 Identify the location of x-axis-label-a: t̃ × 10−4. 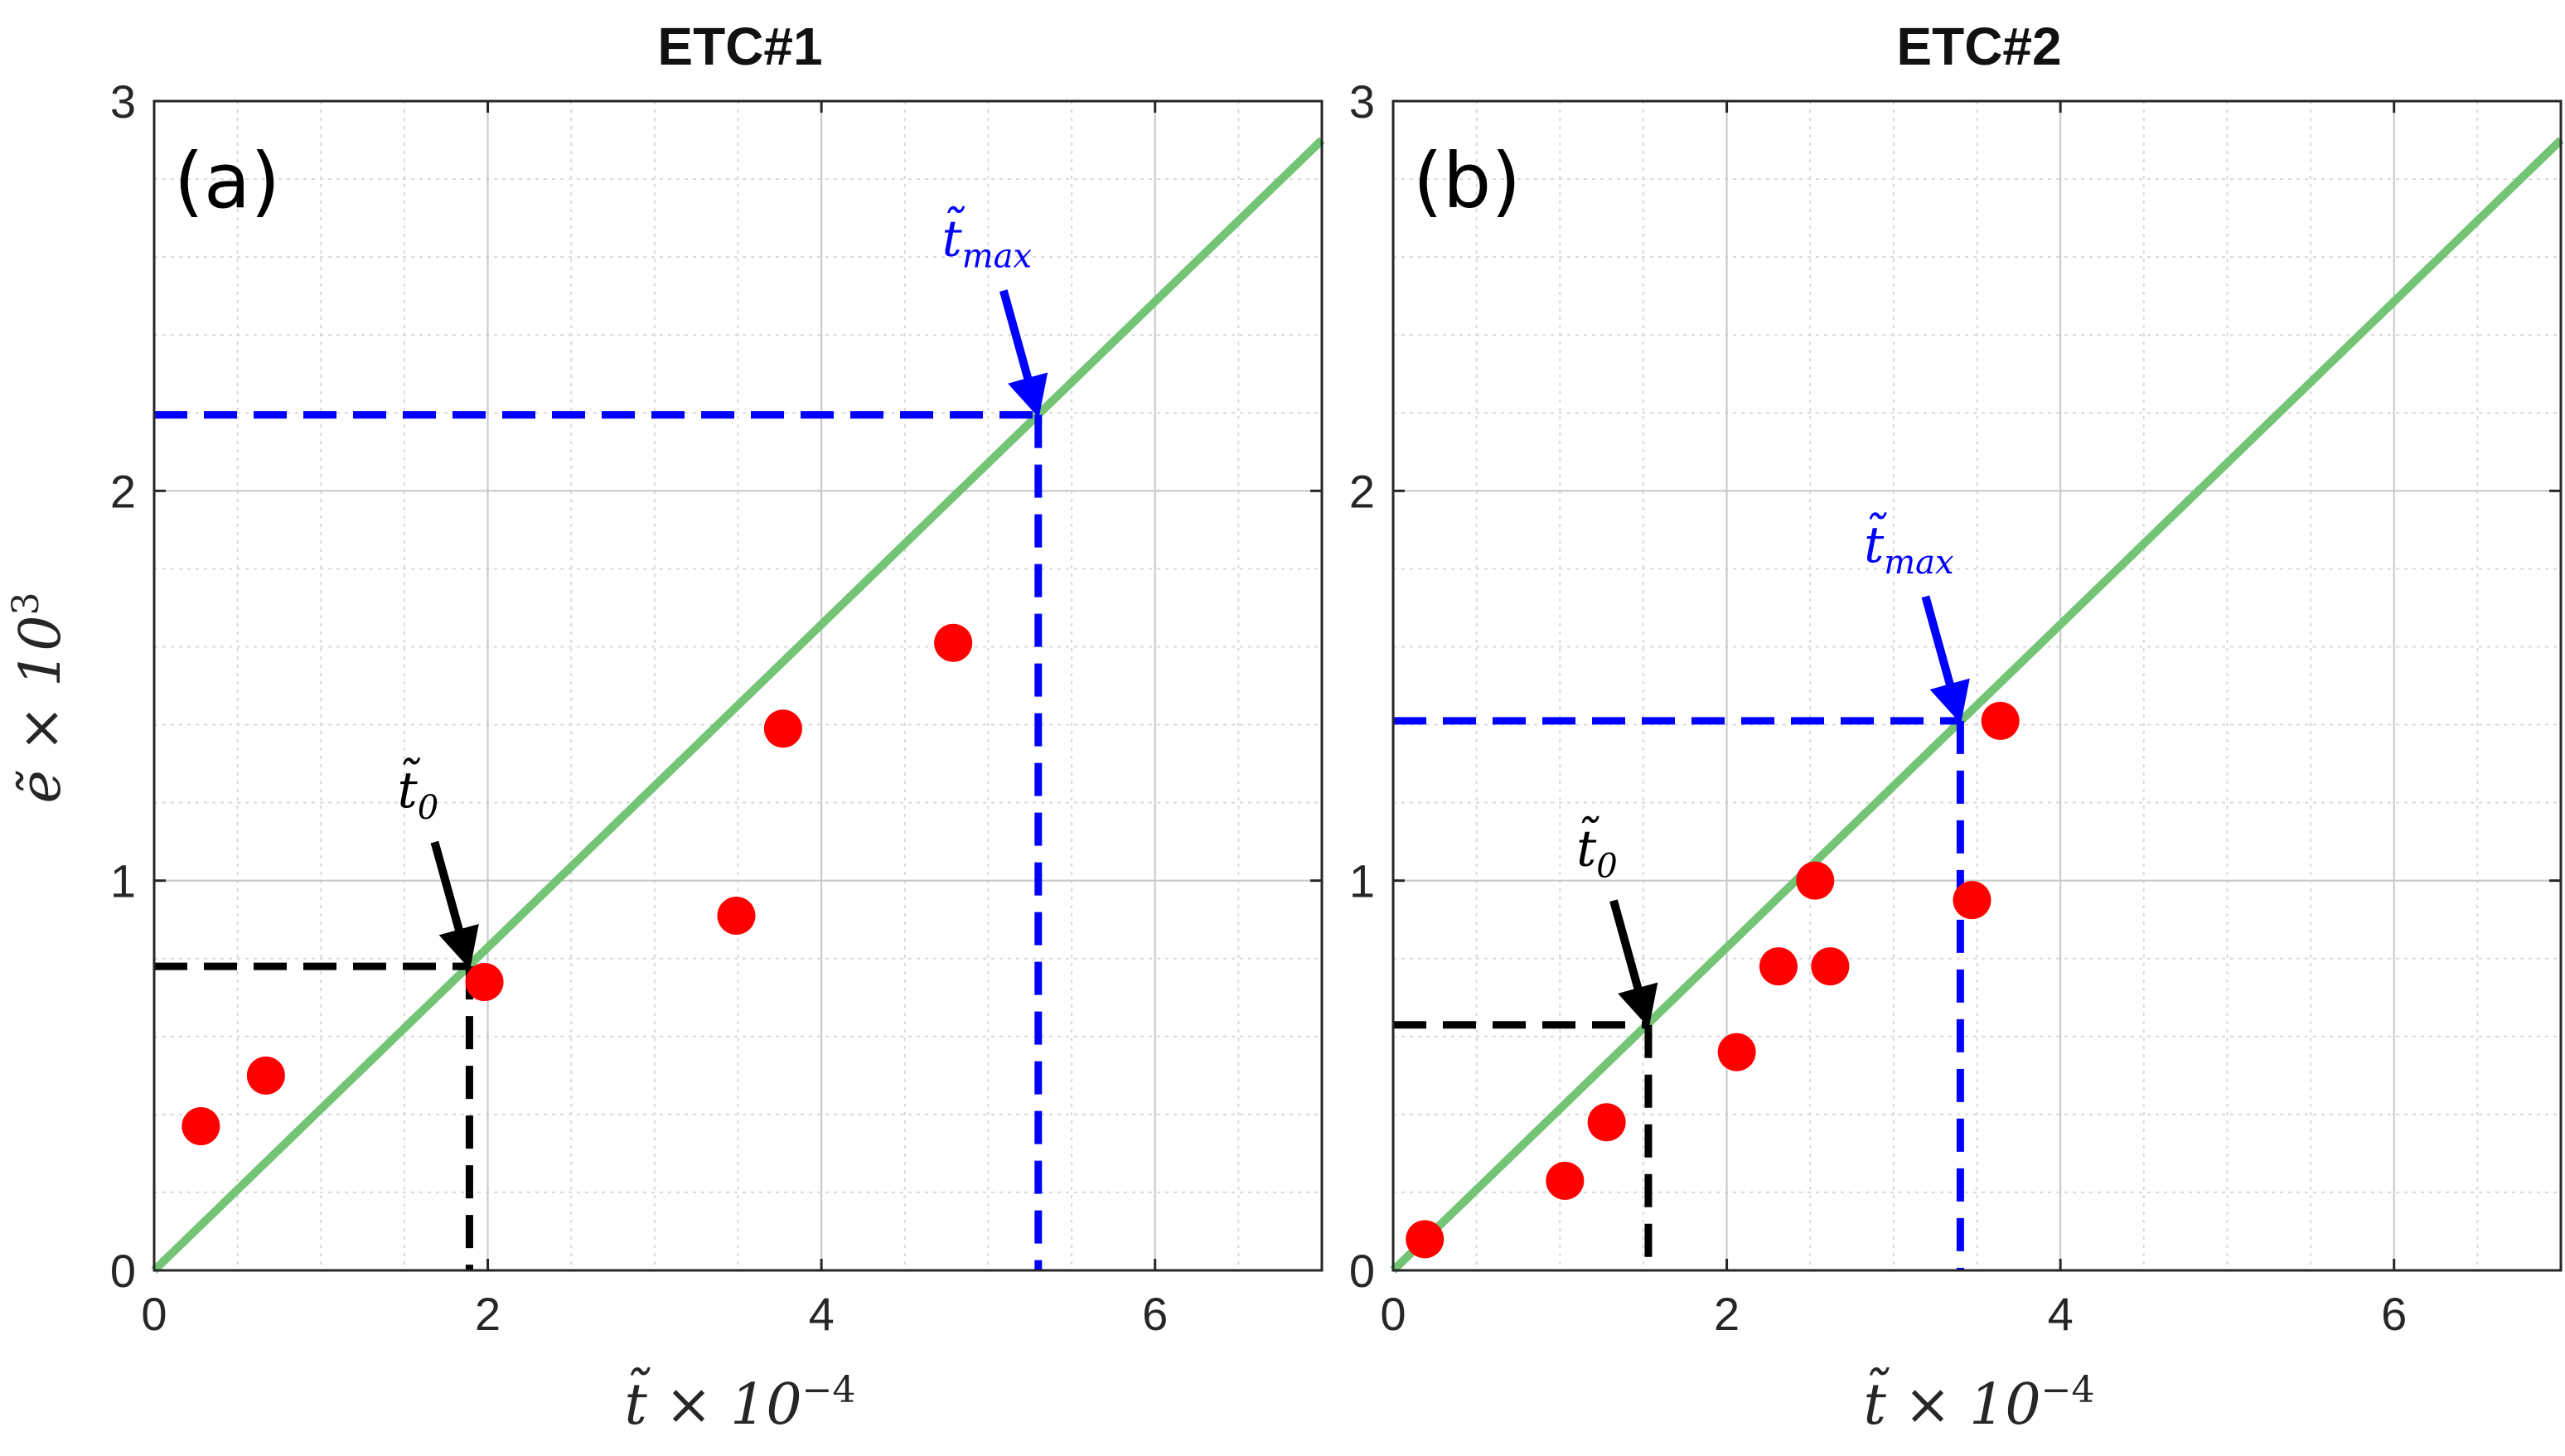
(741, 1402).